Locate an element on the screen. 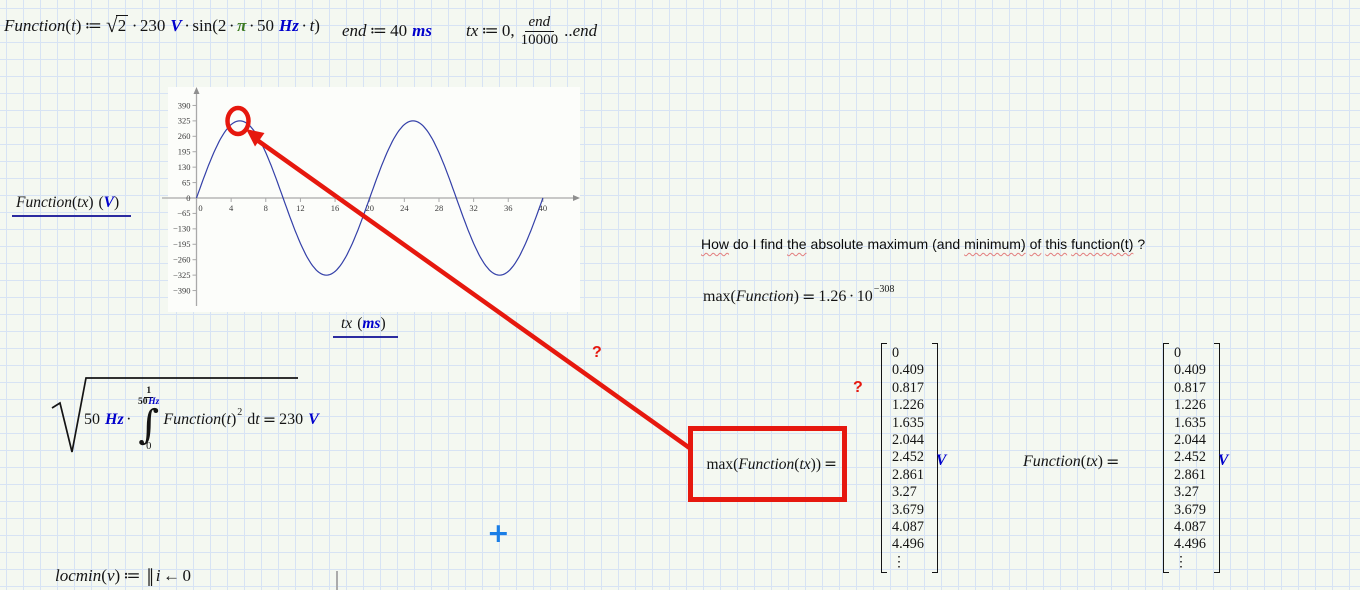 This screenshot has width=1360, height=590. y-tick-label: −130 is located at coordinates (182, 229).